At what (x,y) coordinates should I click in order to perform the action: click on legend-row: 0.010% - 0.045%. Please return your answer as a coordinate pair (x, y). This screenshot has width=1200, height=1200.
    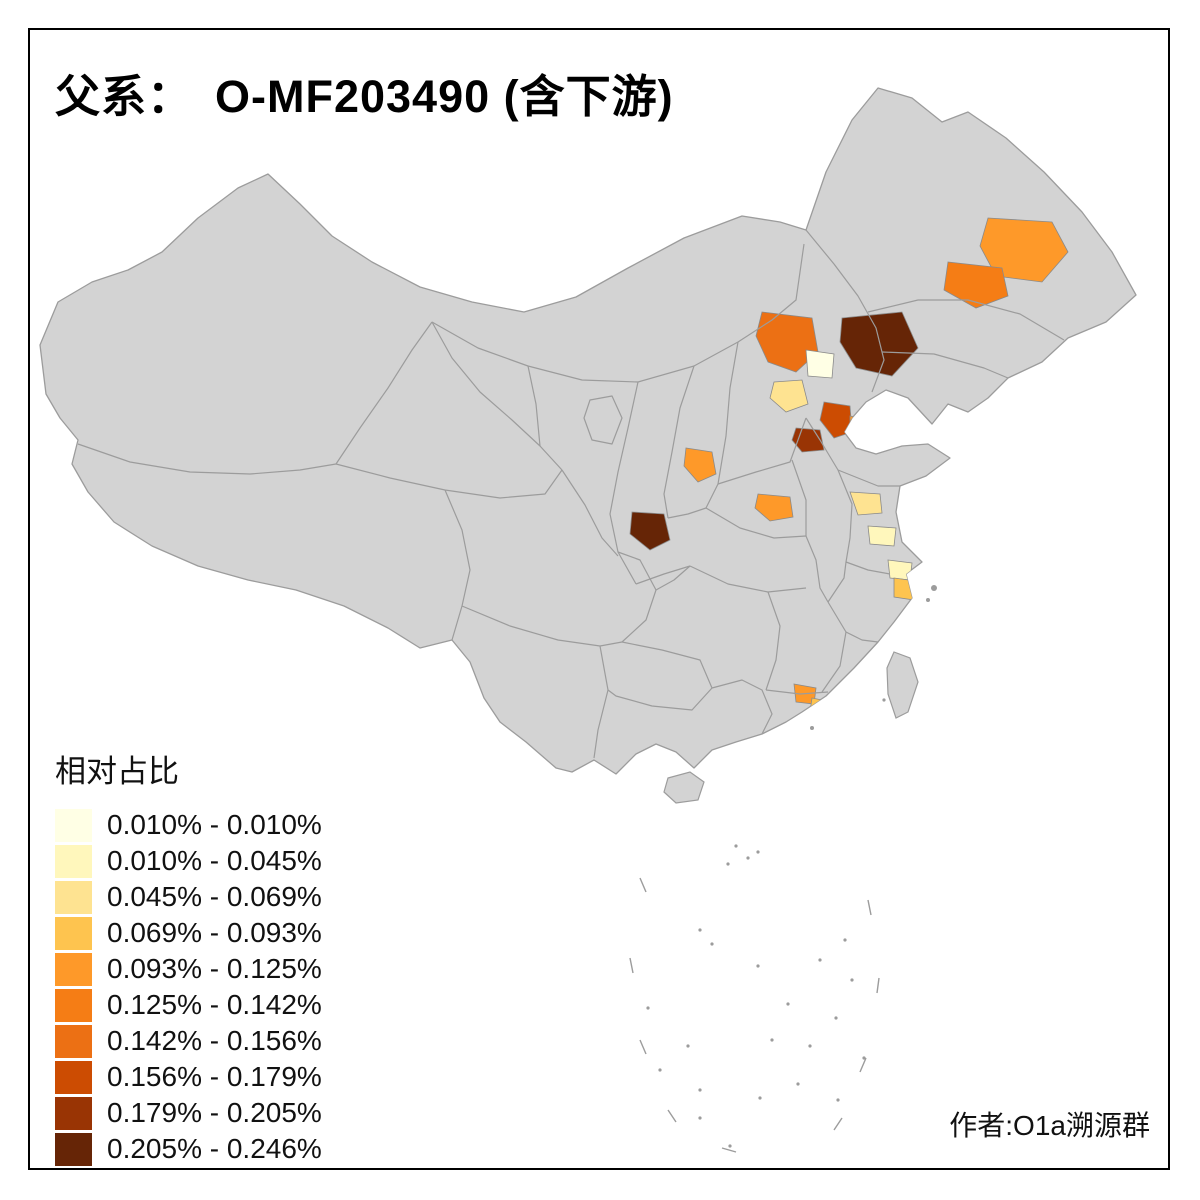
    Looking at the image, I should click on (188, 861).